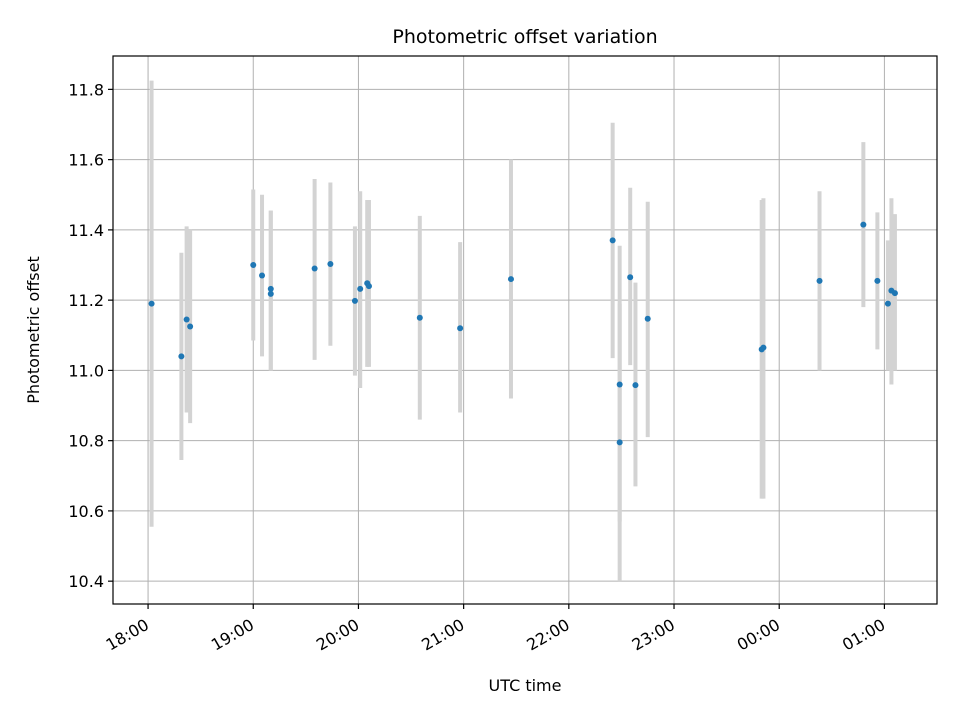 This screenshot has height=720, width=960. Describe the element at coordinates (86, 160) in the screenshot. I see `y-tick-label: 11.6` at that location.